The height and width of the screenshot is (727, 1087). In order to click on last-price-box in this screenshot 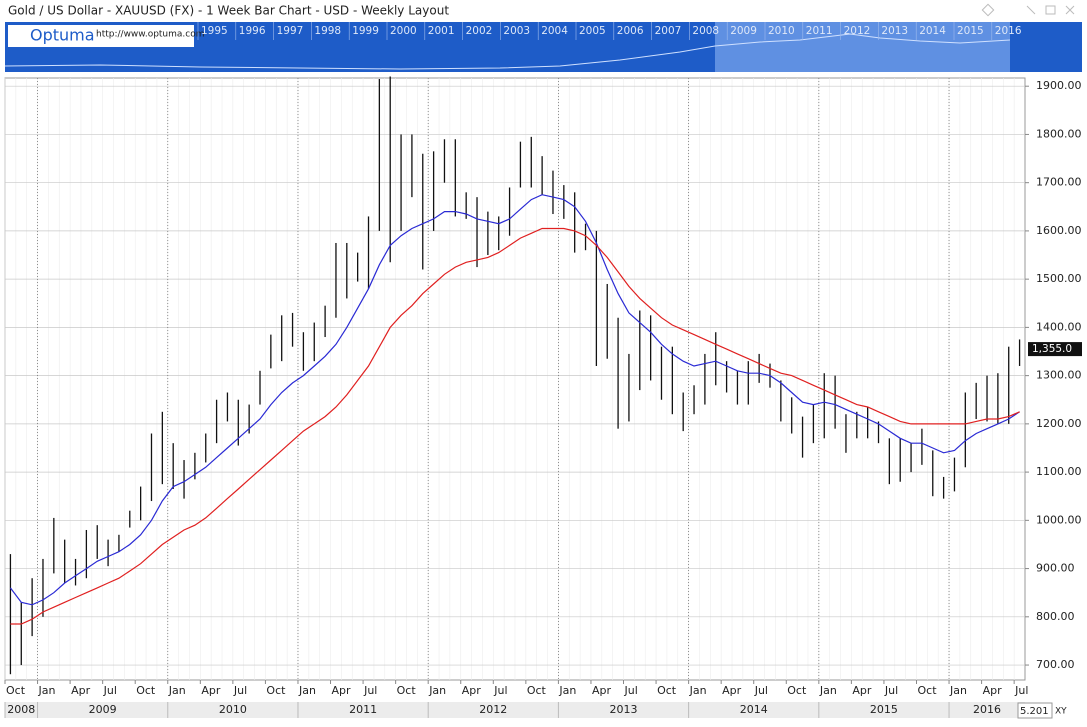, I will do `click(1055, 349)`.